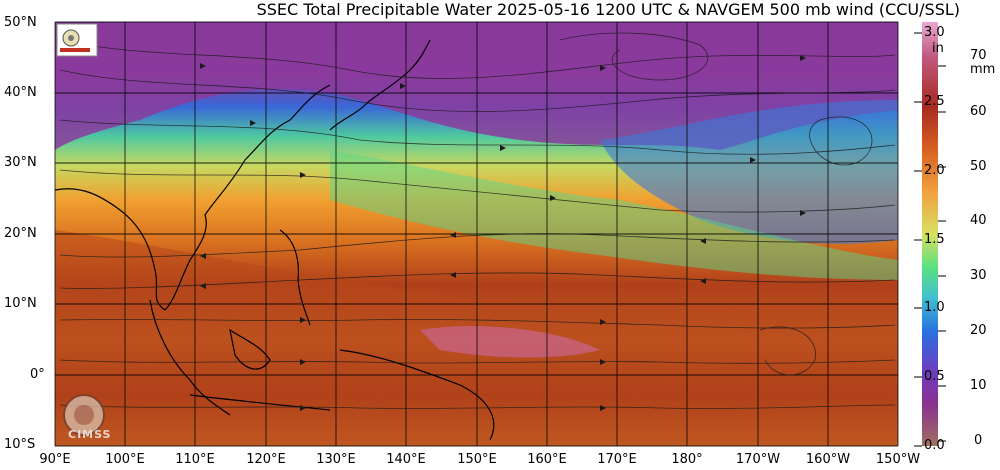  Describe the element at coordinates (55, 459) in the screenshot. I see `lon-label-90e: 90°E` at that location.